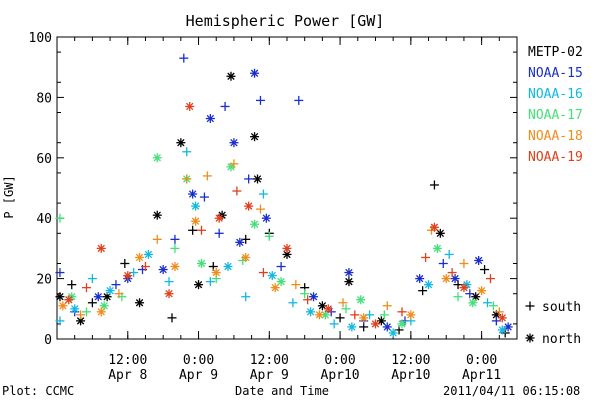  Describe the element at coordinates (48, 340) in the screenshot. I see `y-tick-label: 0` at that location.